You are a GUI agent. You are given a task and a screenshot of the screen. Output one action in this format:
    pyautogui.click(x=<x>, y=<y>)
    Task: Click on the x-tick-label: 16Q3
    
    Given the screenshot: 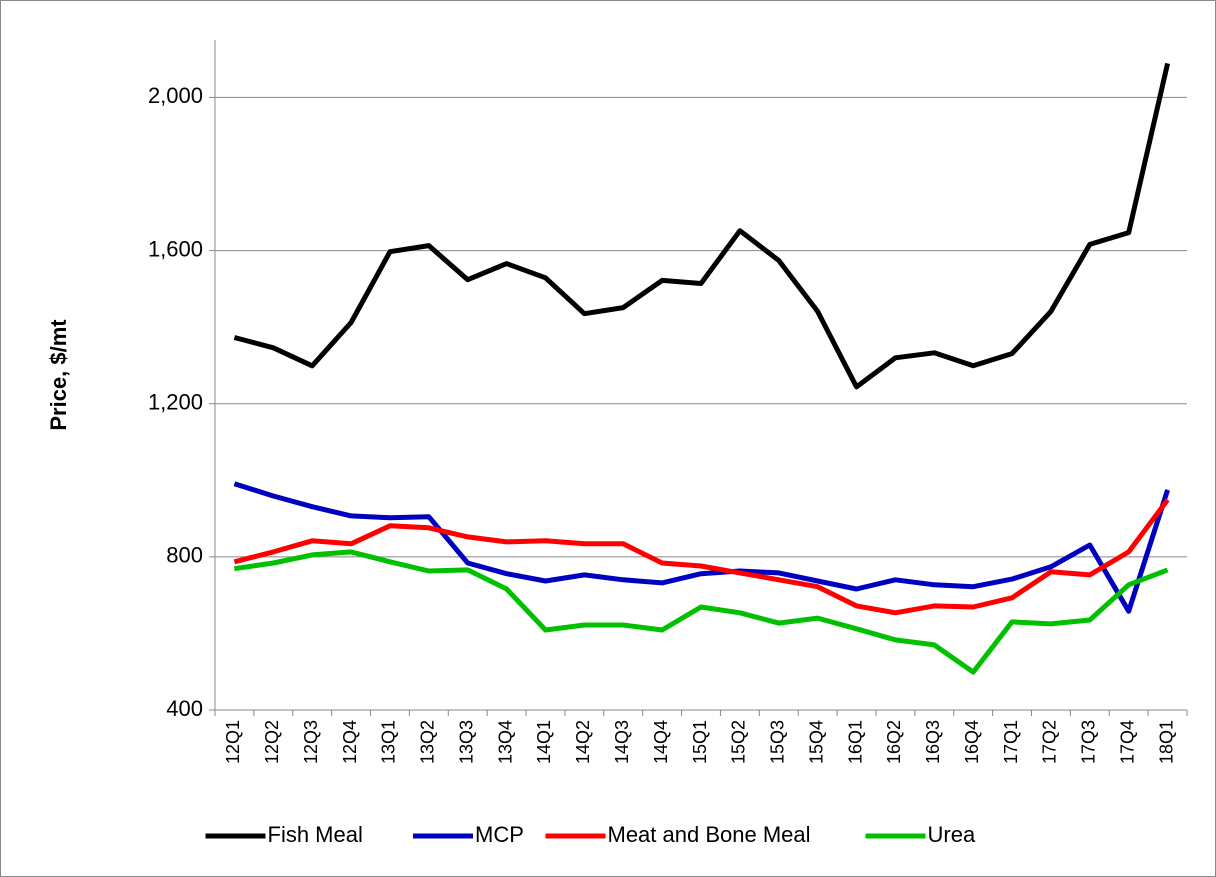 What is the action you would take?
    pyautogui.click(x=933, y=742)
    